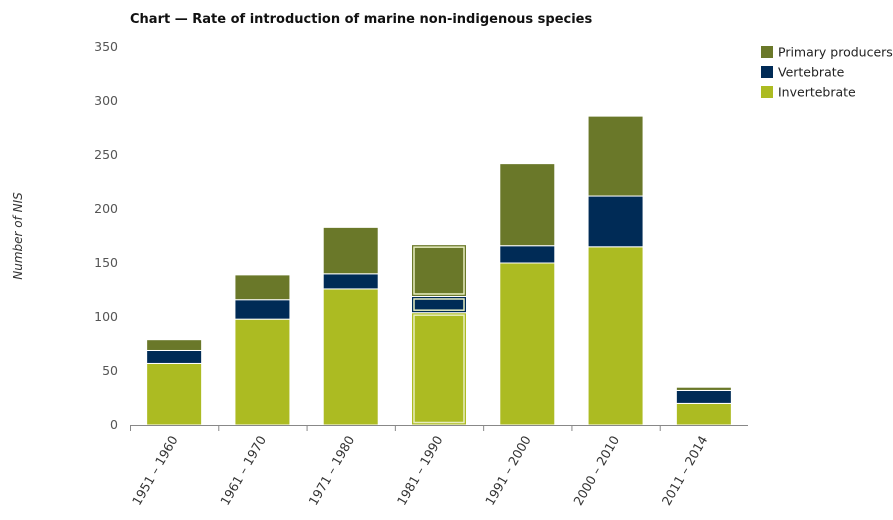 This screenshot has height=520, width=893. I want to click on bar-primary-producers-1961-1970, so click(262, 287).